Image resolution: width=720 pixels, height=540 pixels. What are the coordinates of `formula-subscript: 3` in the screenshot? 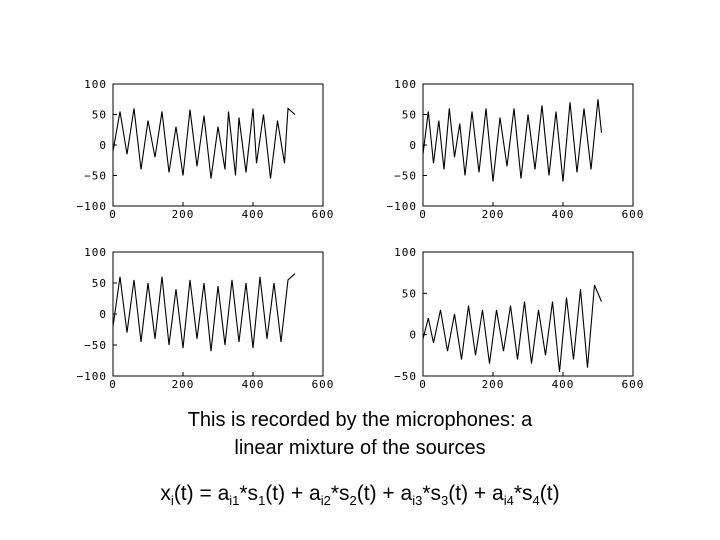 It's located at (445, 501).